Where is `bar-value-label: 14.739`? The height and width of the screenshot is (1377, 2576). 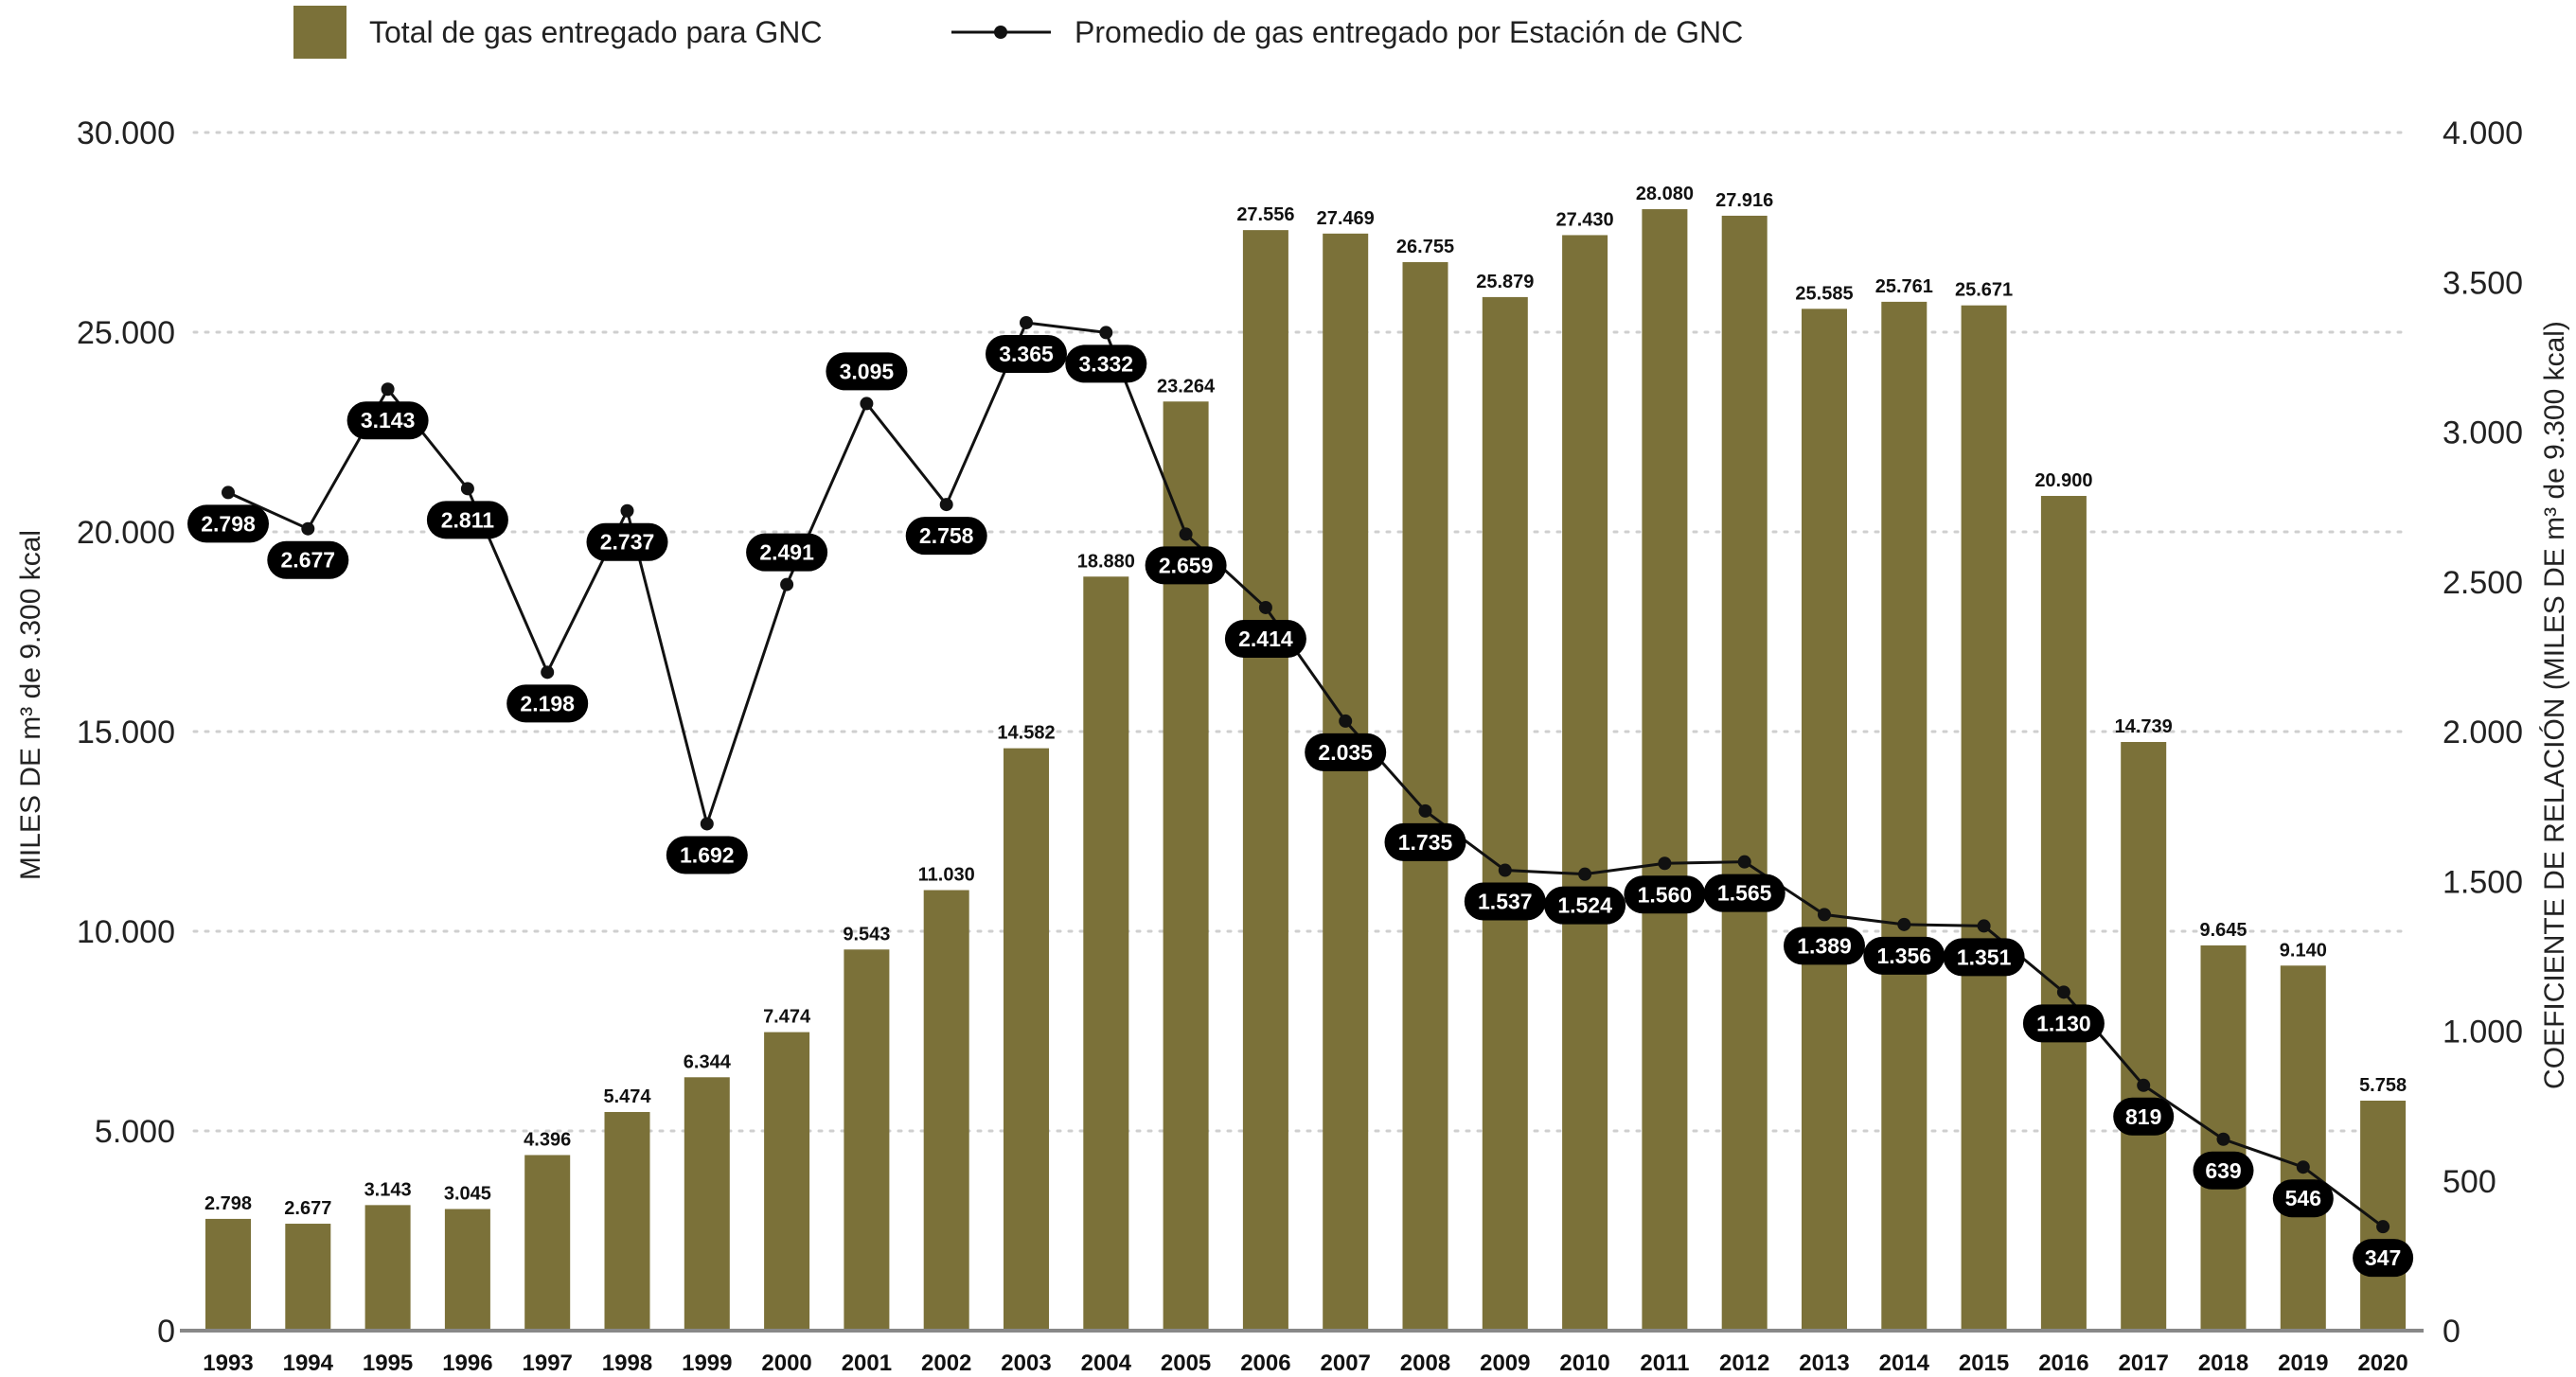 bar-value-label: 14.739 is located at coordinates (2144, 727).